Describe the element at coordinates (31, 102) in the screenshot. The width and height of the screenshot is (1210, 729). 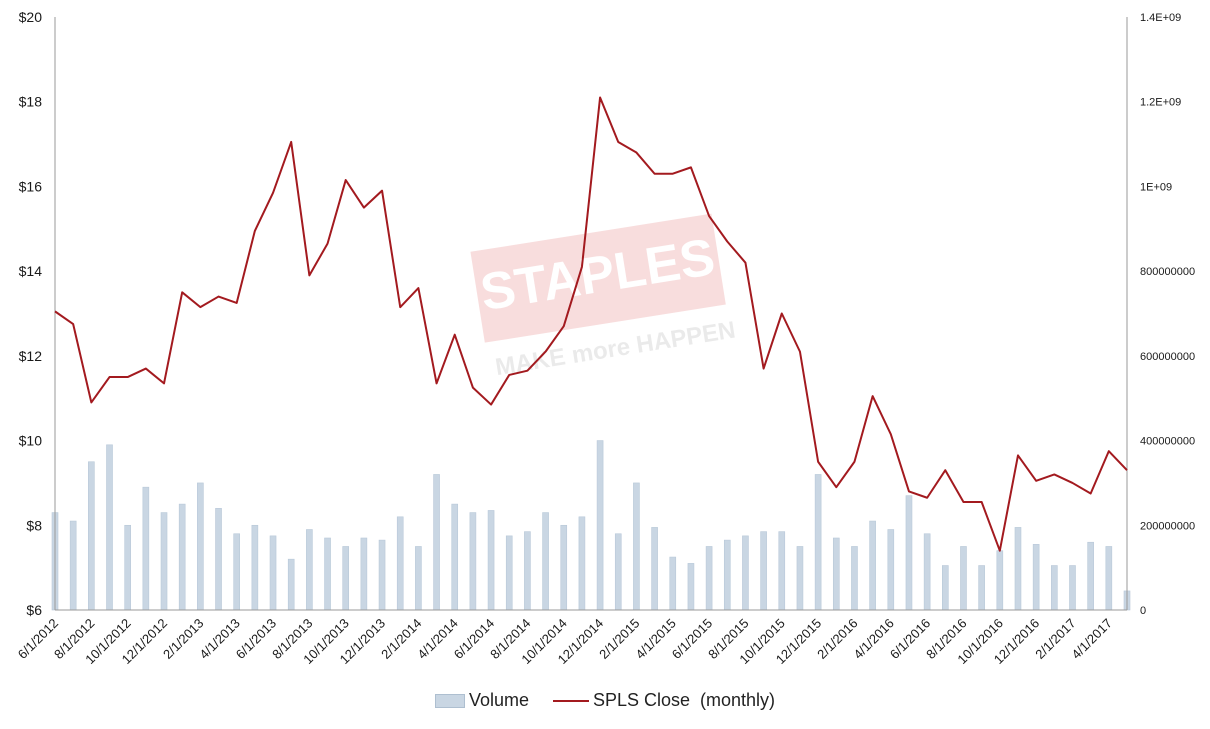
I see `y-left-tick-label: $18` at that location.